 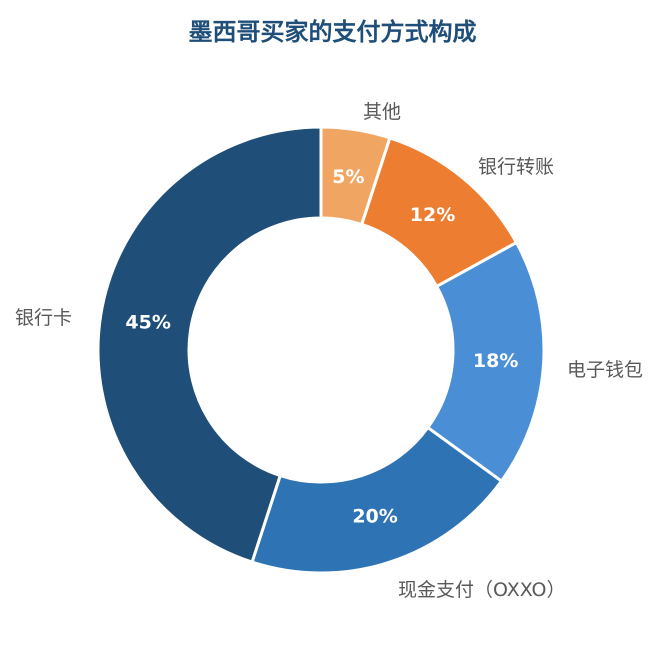 What do you see at coordinates (147, 323) in the screenshot?
I see `percent-label: 45%` at bounding box center [147, 323].